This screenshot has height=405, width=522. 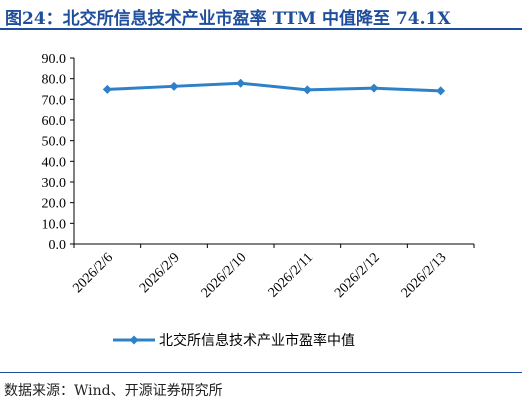 I want to click on chart-title: 图24：北交所信息技术产业市盈率 TTM 中值降至 74.1X, so click(x=228, y=19).